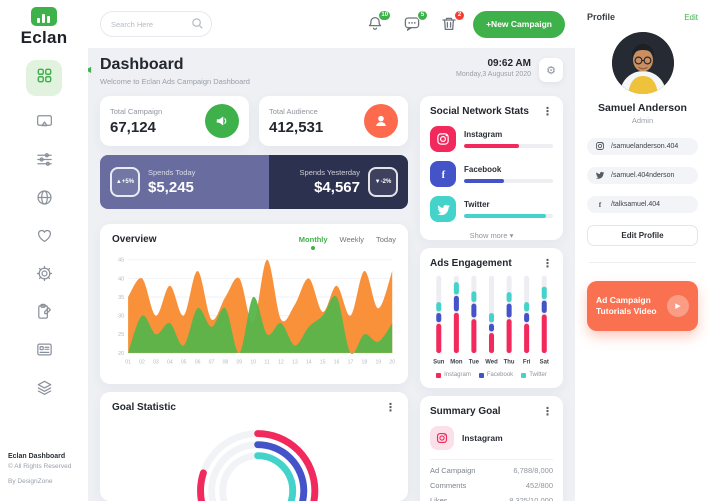 Image resolution: width=710 pixels, height=501 pixels. I want to click on social-kebab-menu-icon: ⋮, so click(547, 111).